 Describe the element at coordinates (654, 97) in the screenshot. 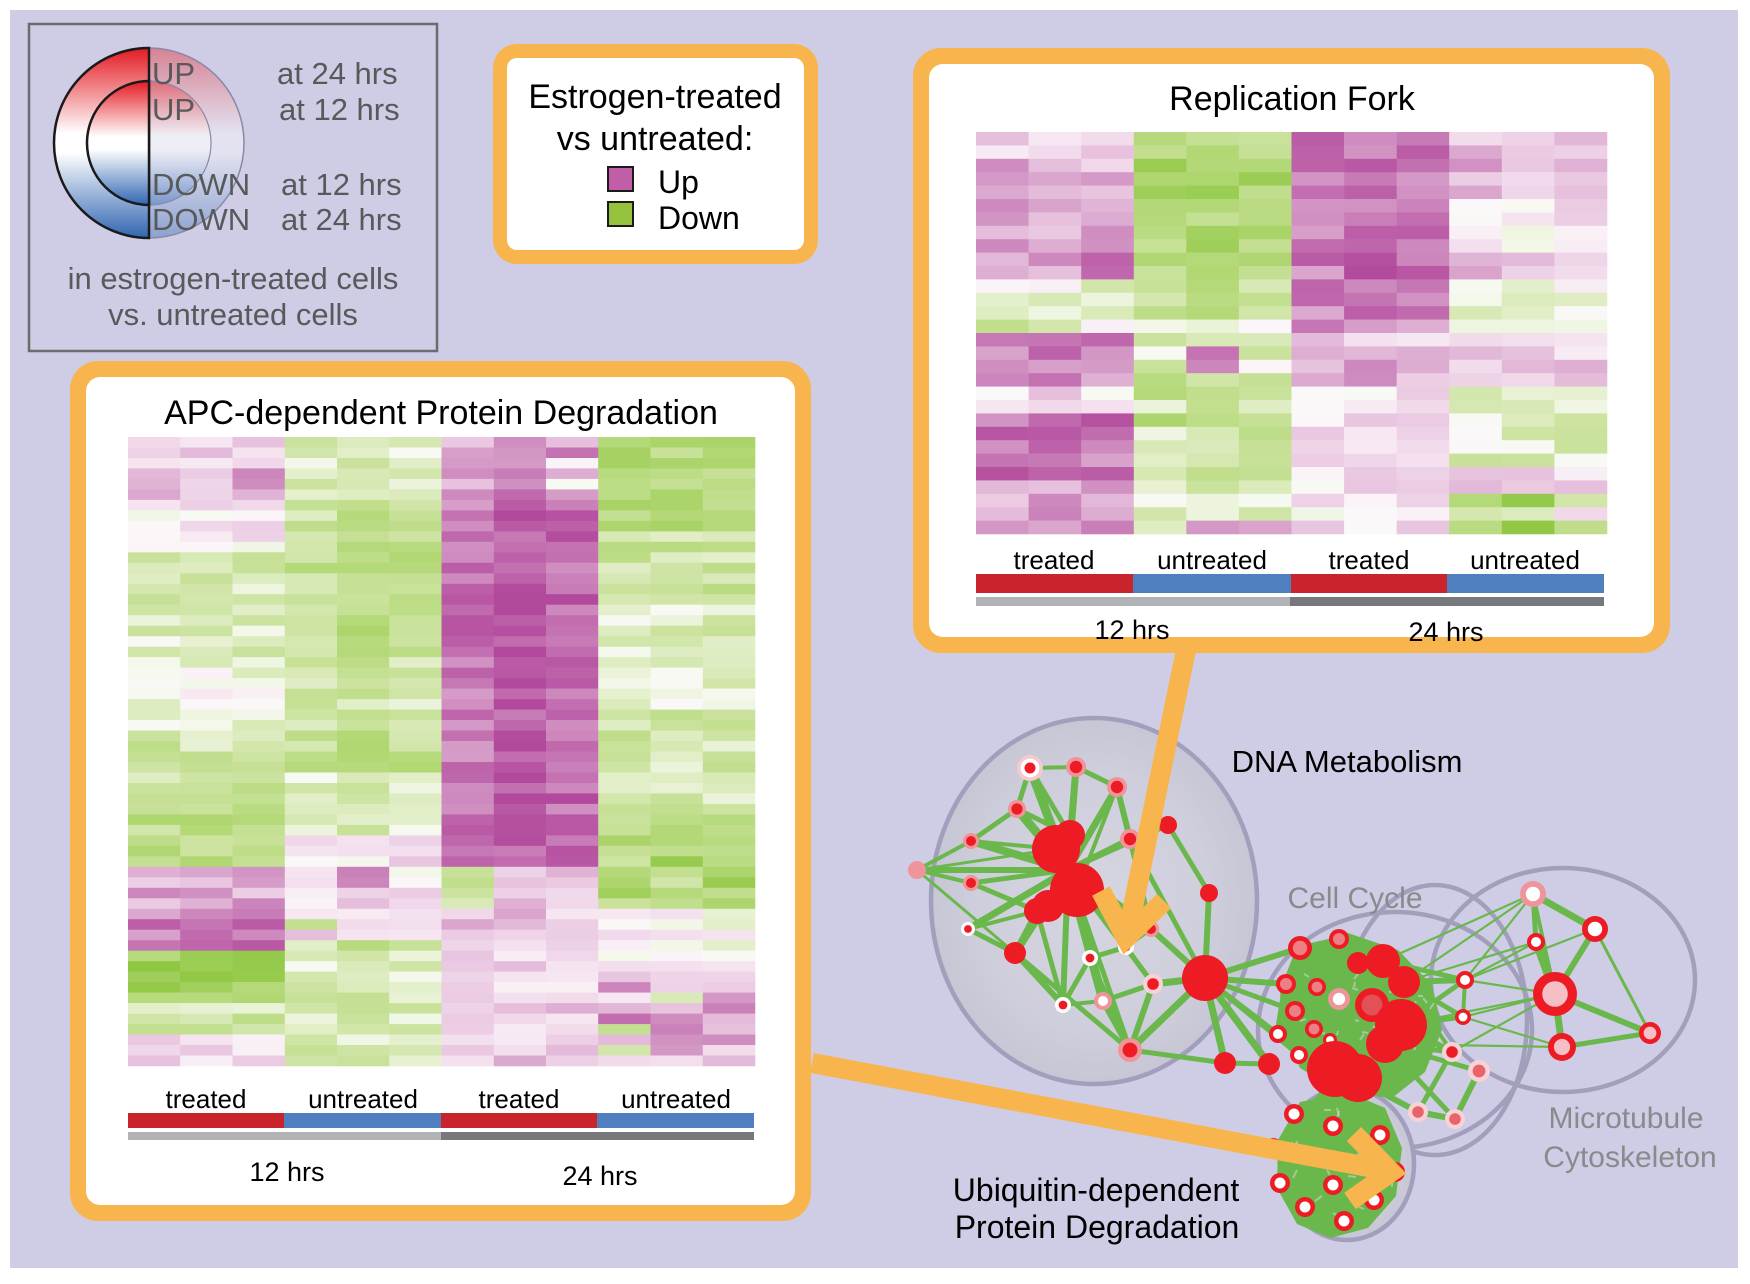

I see `svg-text: Estrogen-treated` at that location.